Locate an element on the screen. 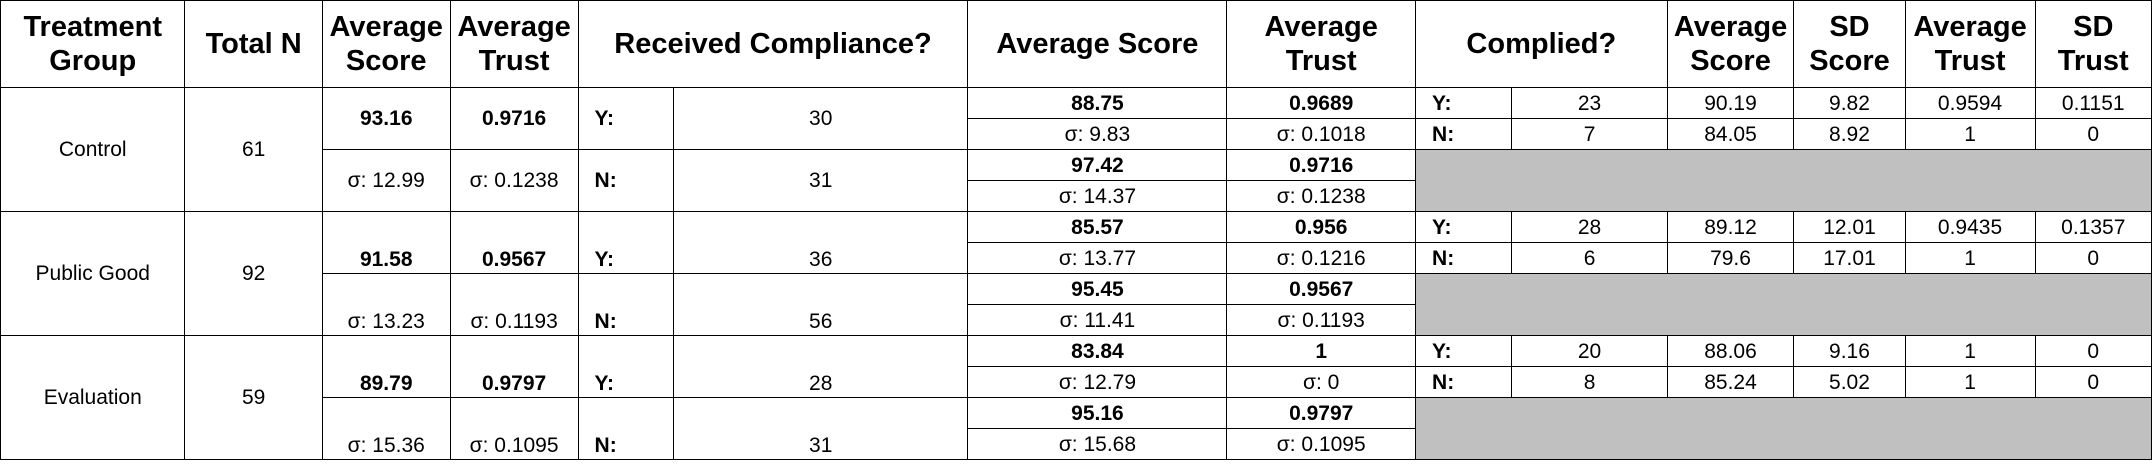 This screenshot has width=2154, height=470. group-score-sd: σ: 13.23 is located at coordinates (386, 304).